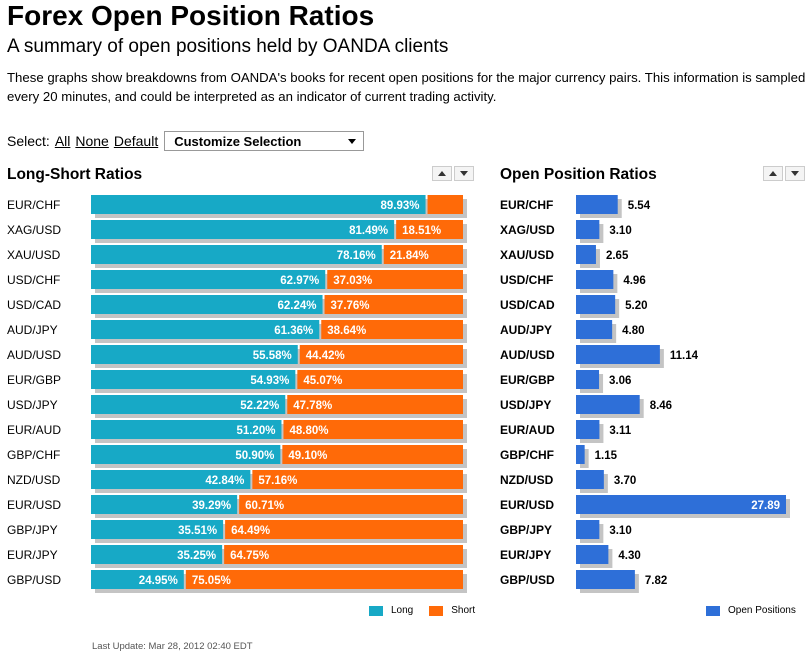  Describe the element at coordinates (92, 141) in the screenshot. I see `select-none-link: None` at that location.